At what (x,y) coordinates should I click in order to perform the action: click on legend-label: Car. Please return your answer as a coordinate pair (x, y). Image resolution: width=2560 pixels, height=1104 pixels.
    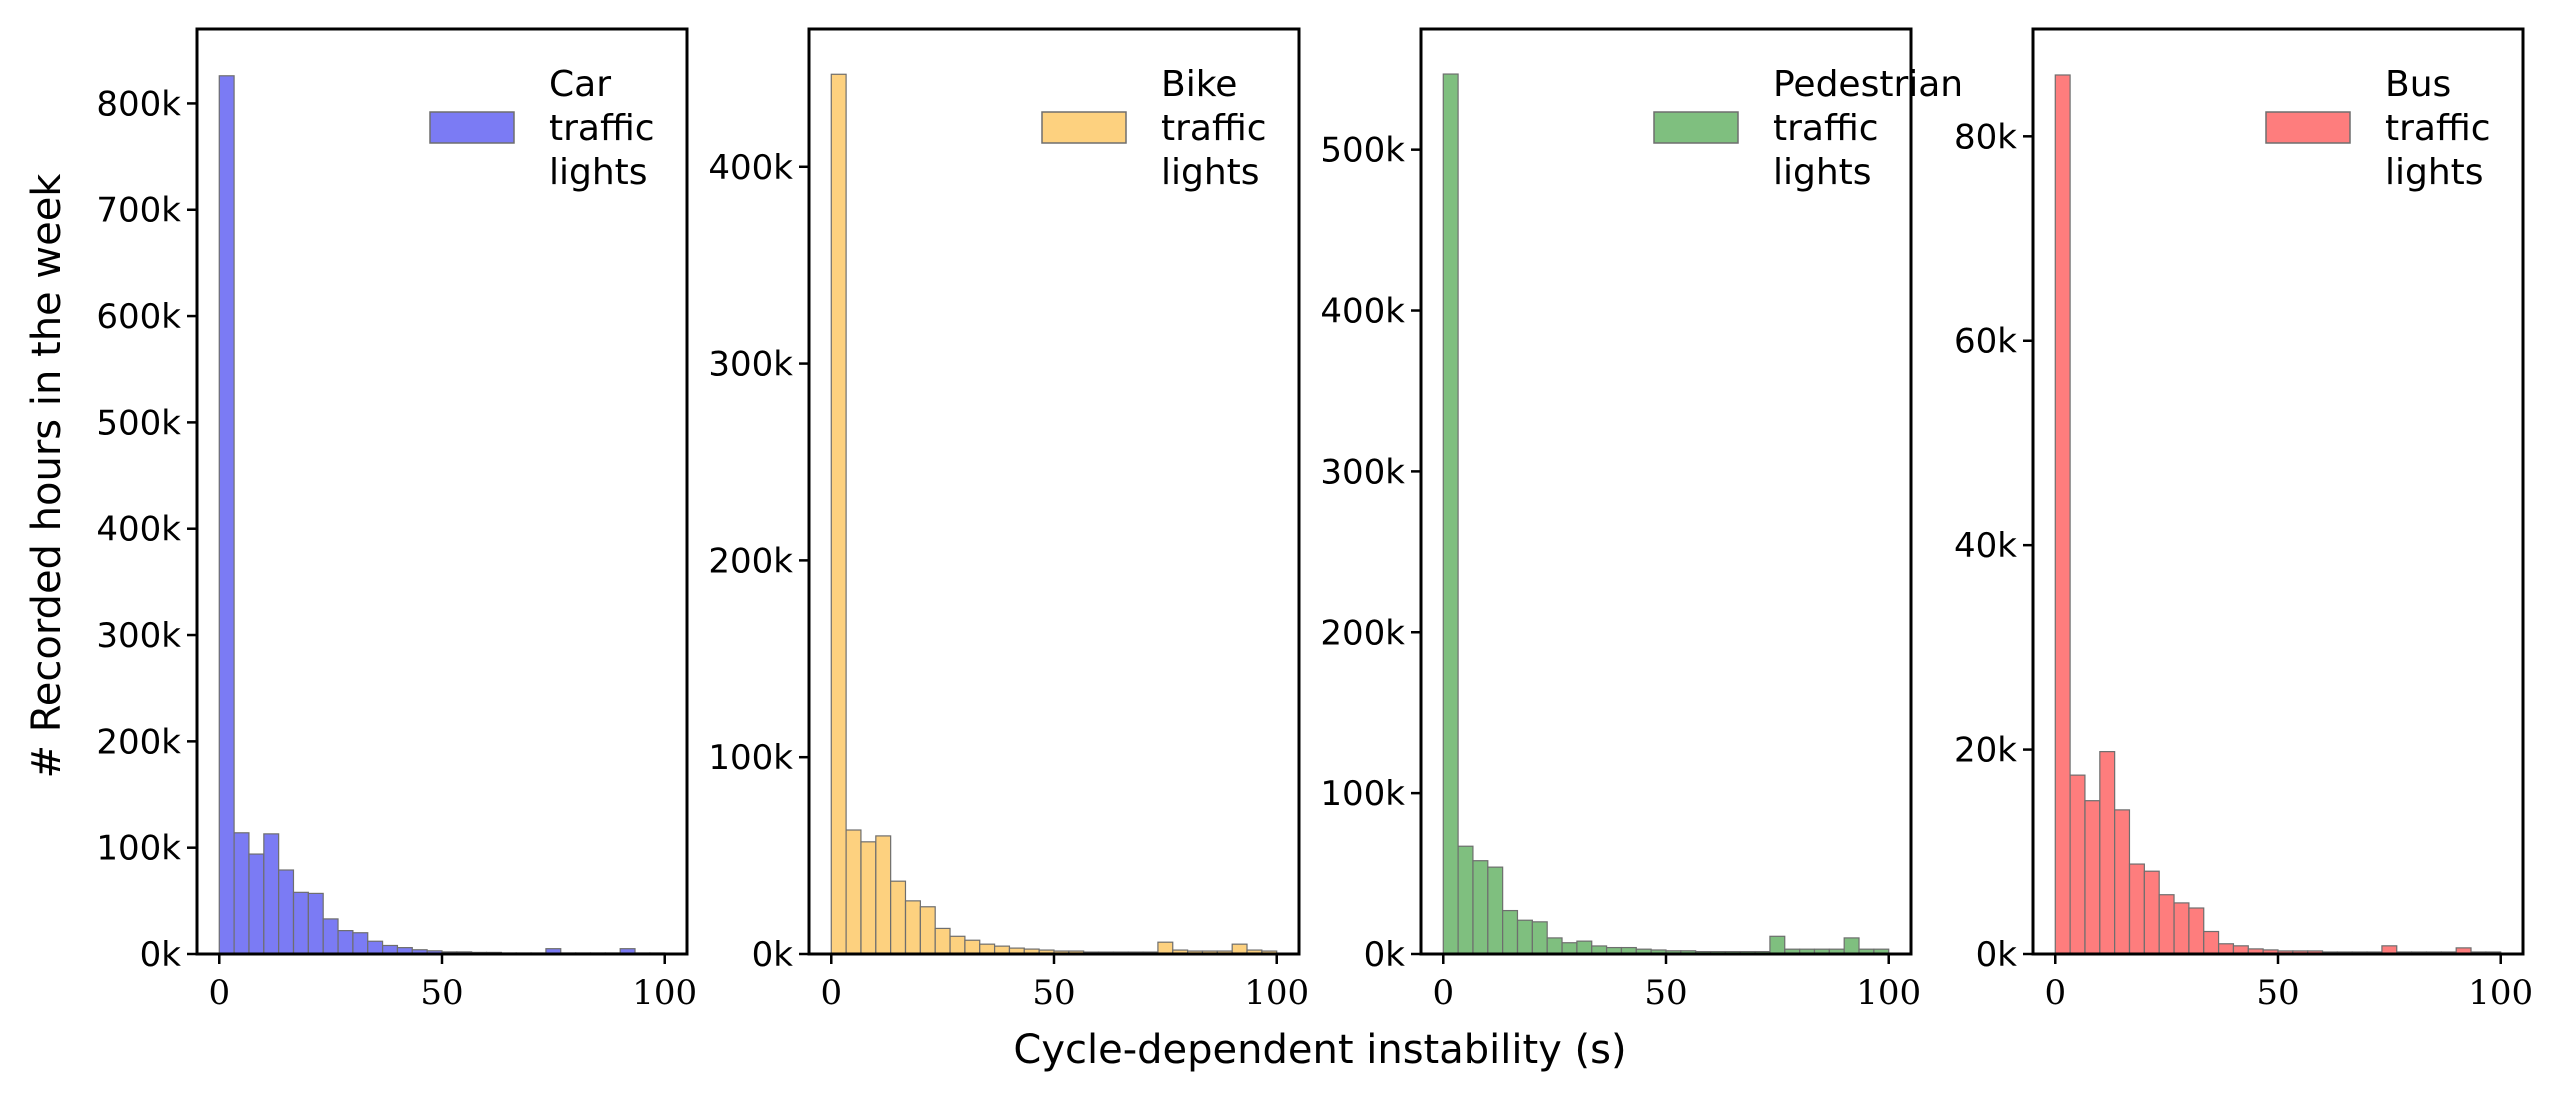
    Looking at the image, I should click on (580, 84).